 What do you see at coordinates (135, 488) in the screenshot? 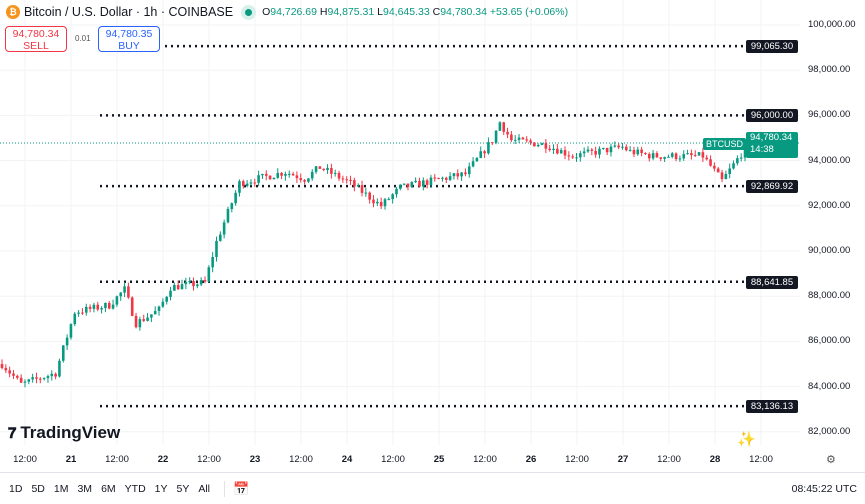
I see `range-ytd: YTD` at bounding box center [135, 488].